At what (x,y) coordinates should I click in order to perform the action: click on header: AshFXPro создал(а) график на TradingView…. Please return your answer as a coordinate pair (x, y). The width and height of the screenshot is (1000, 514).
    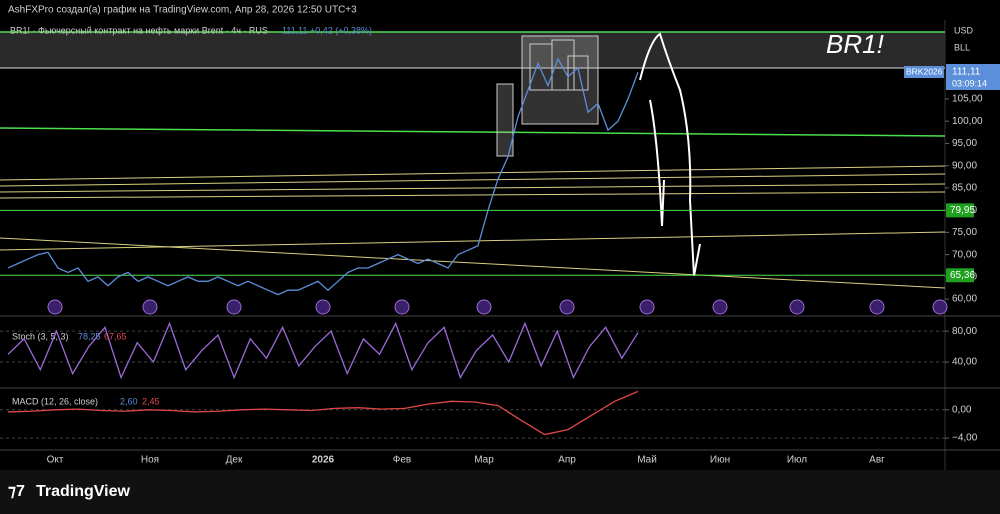
    Looking at the image, I should click on (182, 10).